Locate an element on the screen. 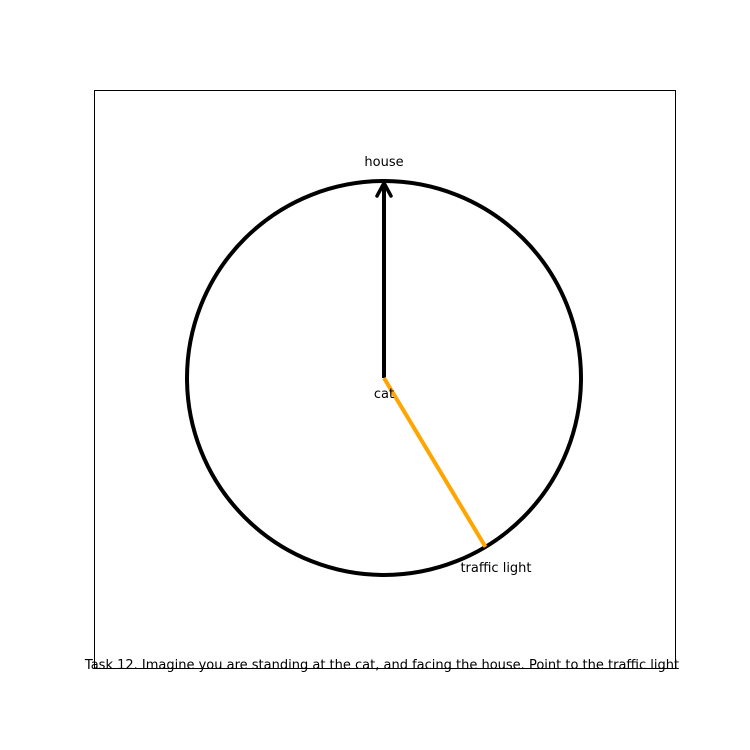 The width and height of the screenshot is (750, 750). pointer-line is located at coordinates (435, 462).